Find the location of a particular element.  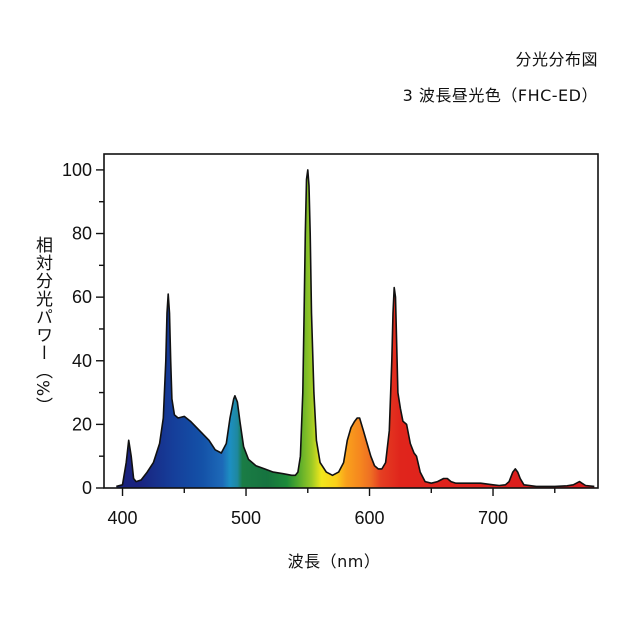

chart-title: 分光分布図 is located at coordinates (556, 59).